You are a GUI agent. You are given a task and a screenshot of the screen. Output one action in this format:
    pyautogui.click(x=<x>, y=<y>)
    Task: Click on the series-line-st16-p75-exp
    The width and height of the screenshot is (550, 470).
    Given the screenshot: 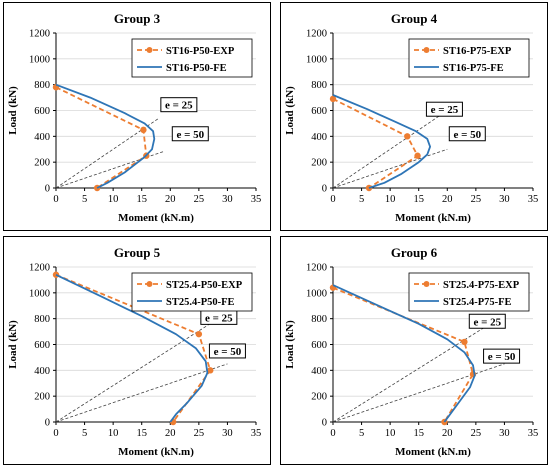 What is the action you would take?
    pyautogui.click(x=375, y=143)
    